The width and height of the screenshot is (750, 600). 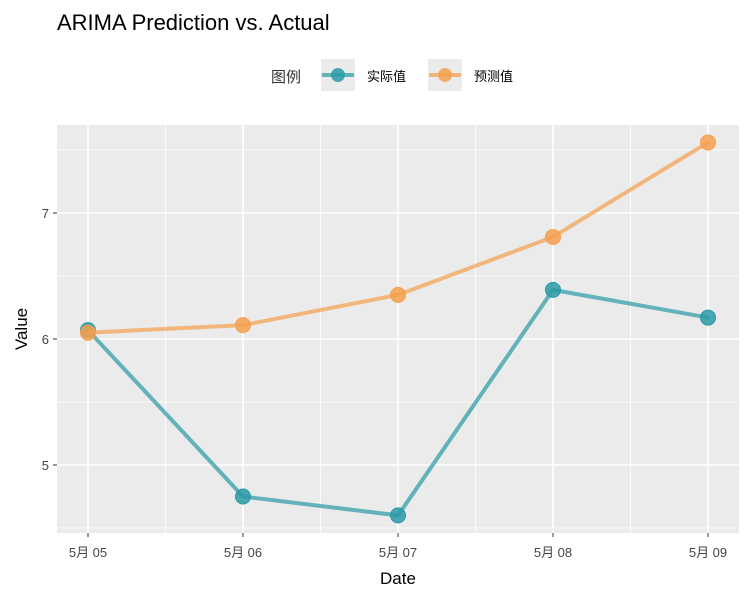 I want to click on legend-title: 图例, so click(x=286, y=77).